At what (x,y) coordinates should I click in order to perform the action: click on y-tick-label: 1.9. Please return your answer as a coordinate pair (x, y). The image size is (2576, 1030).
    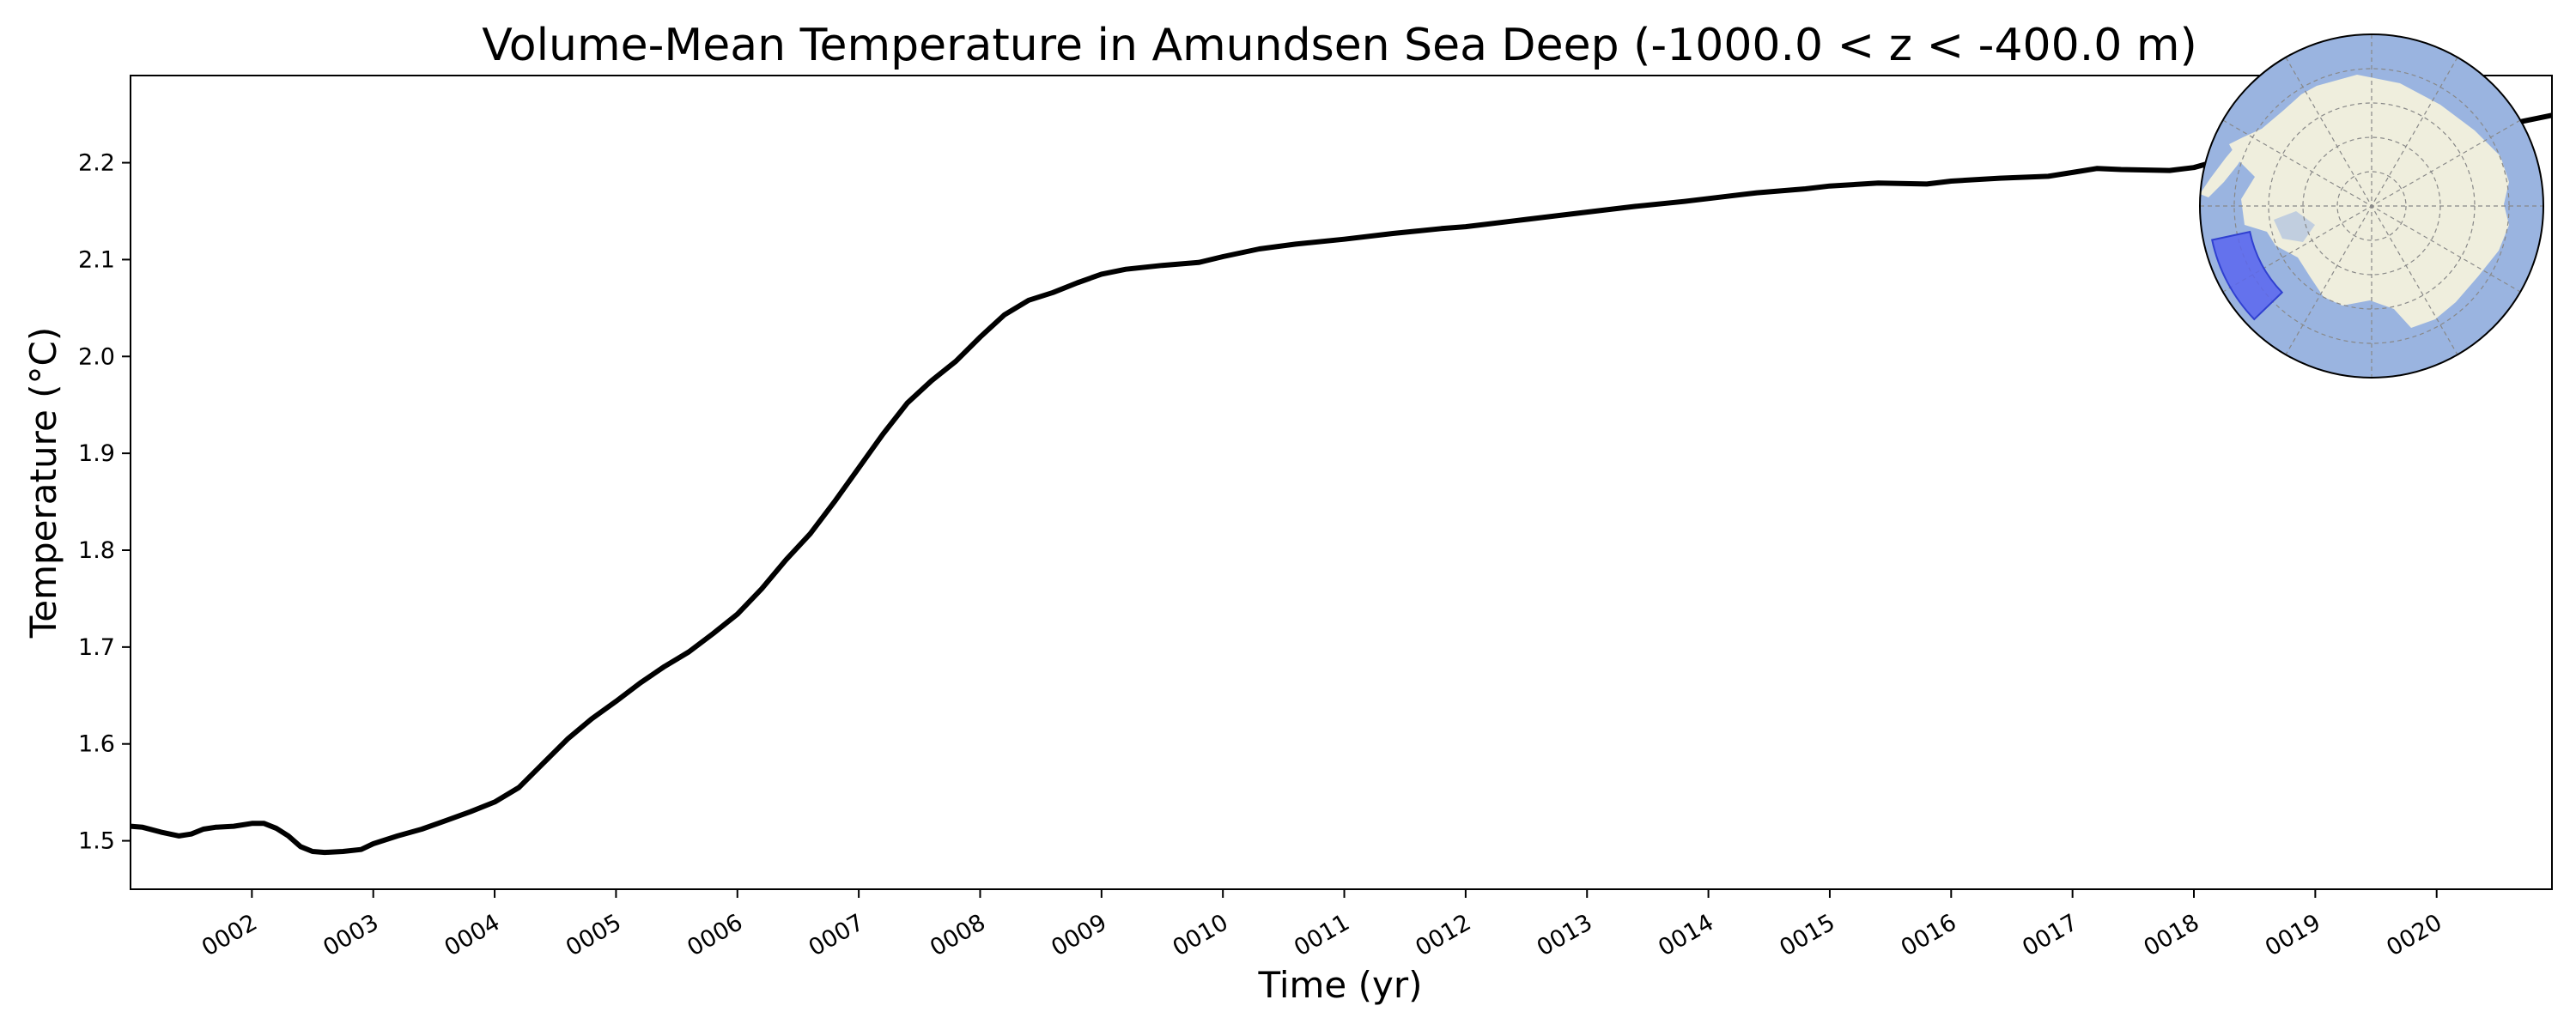
    Looking at the image, I should click on (96, 453).